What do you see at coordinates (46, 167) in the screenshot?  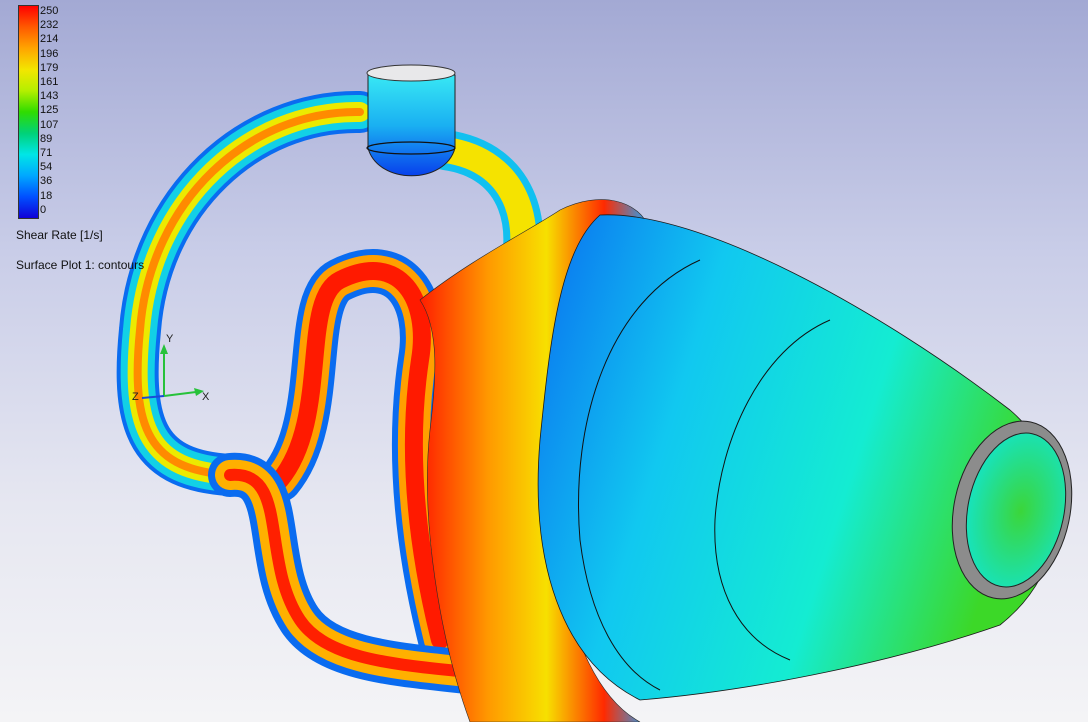 I see `legend-tick: 54` at bounding box center [46, 167].